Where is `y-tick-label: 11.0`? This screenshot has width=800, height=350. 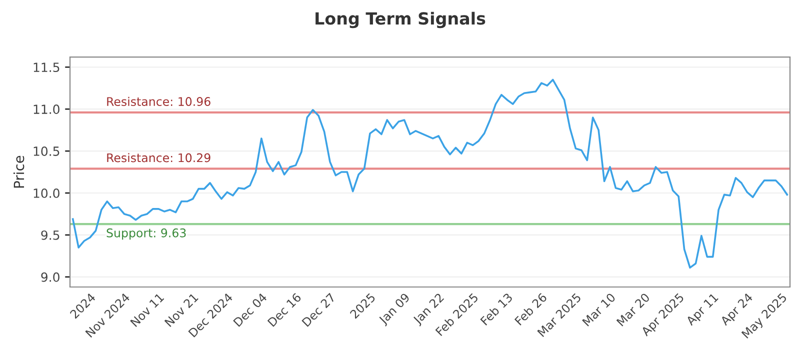
y-tick-label: 11.0 is located at coordinates (47, 109).